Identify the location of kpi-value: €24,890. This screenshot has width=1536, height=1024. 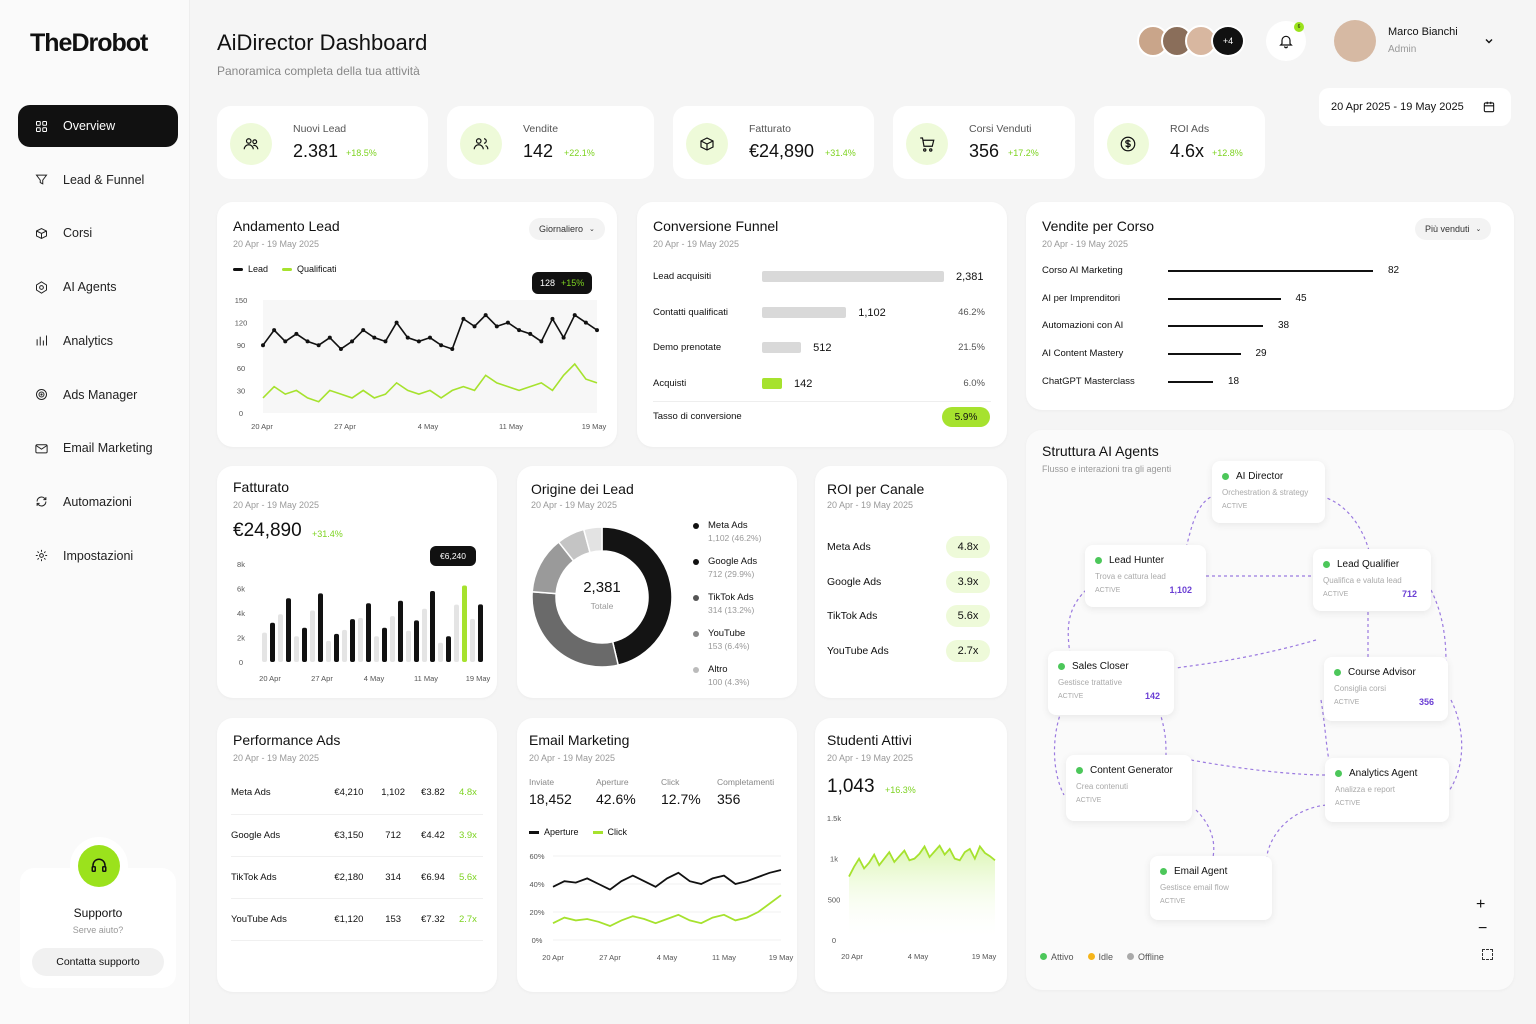
(782, 151).